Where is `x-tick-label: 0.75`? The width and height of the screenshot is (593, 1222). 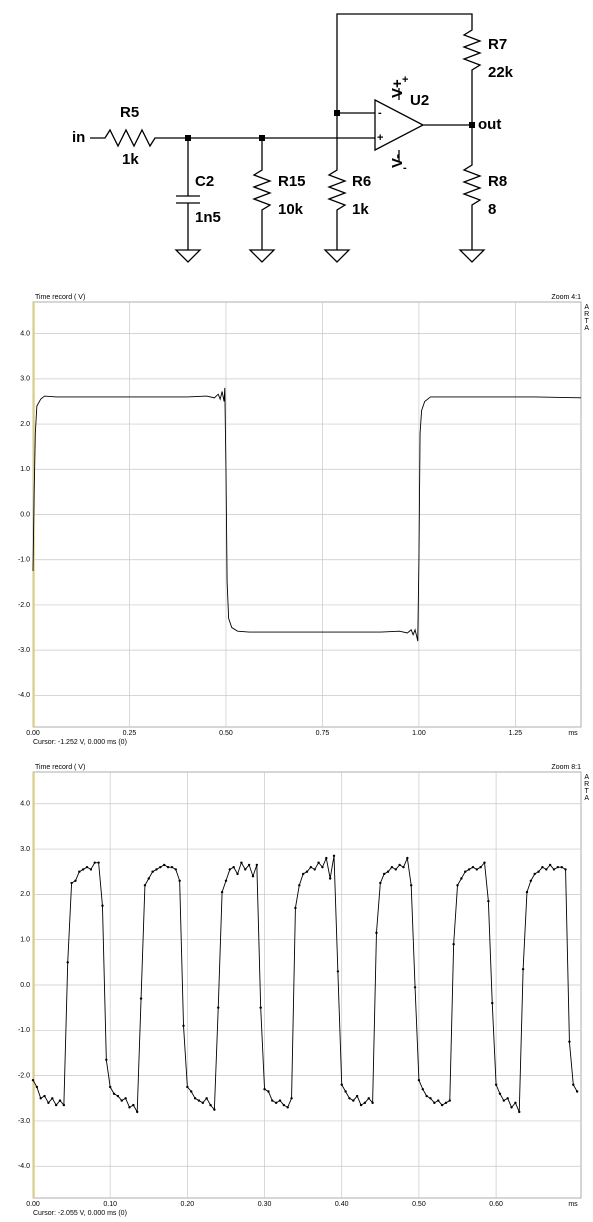 x-tick-label: 0.75 is located at coordinates (323, 733).